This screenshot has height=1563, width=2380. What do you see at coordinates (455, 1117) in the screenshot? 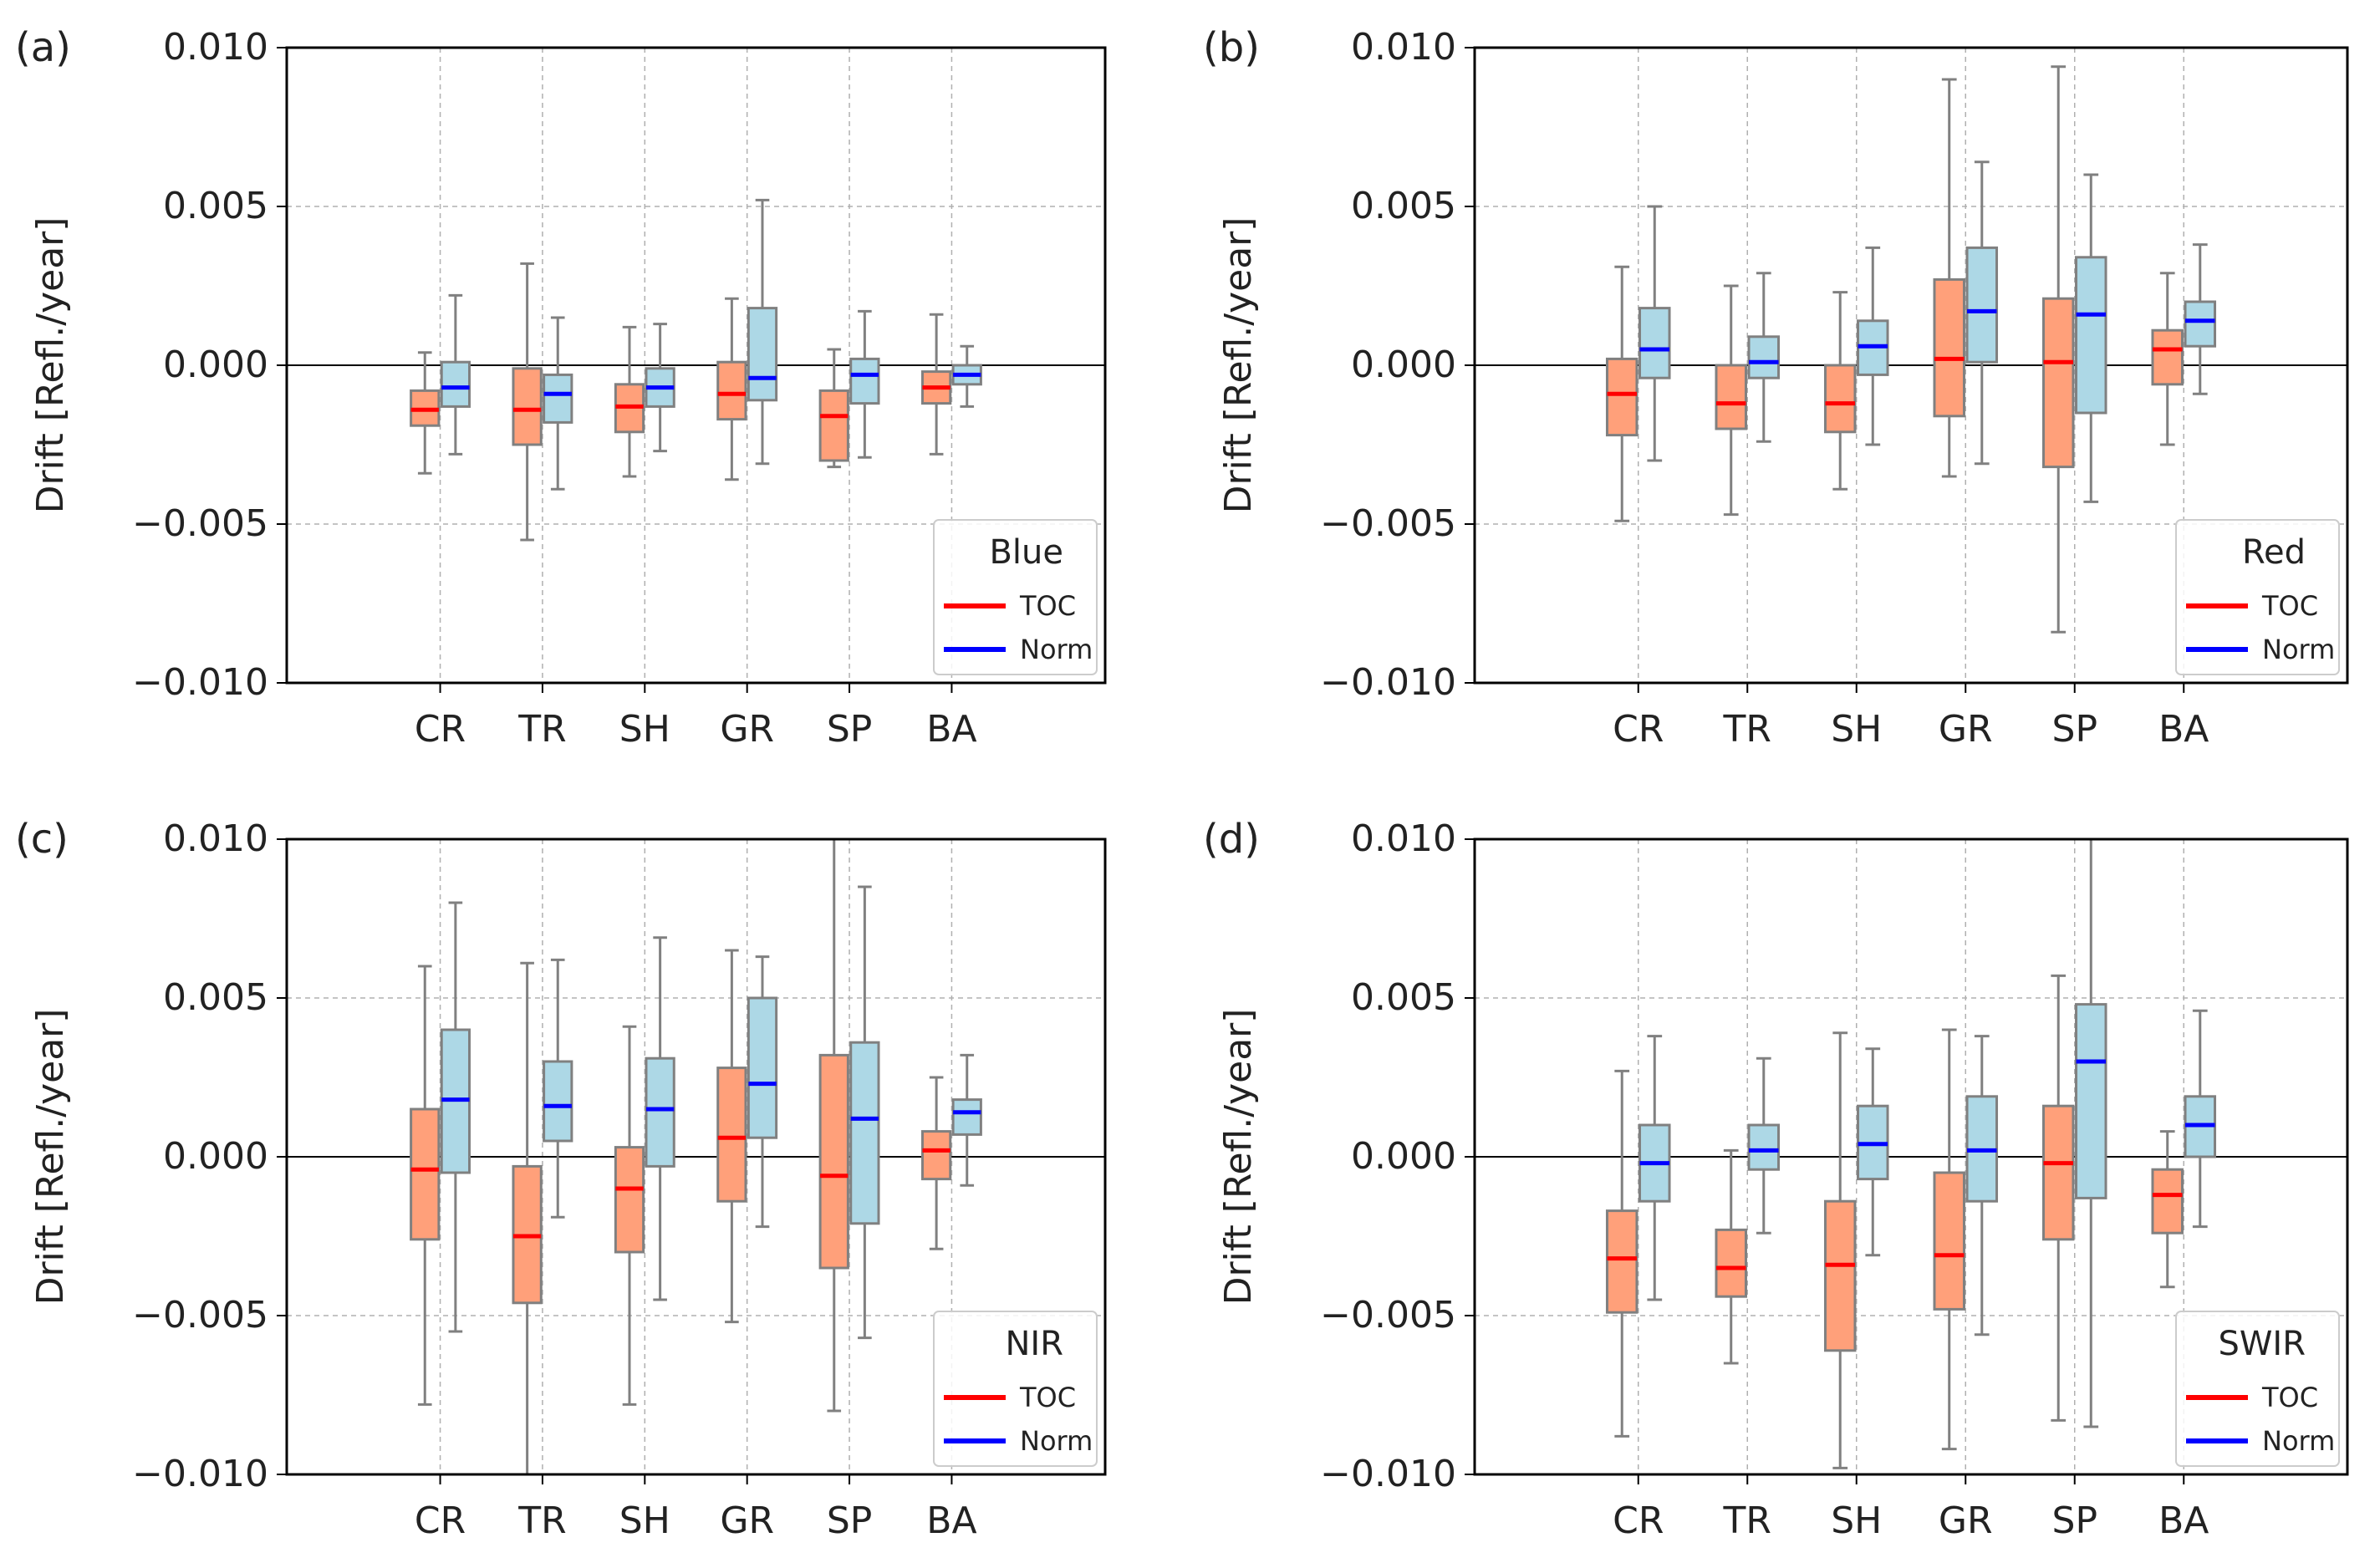
I see `norm-box-cr` at bounding box center [455, 1117].